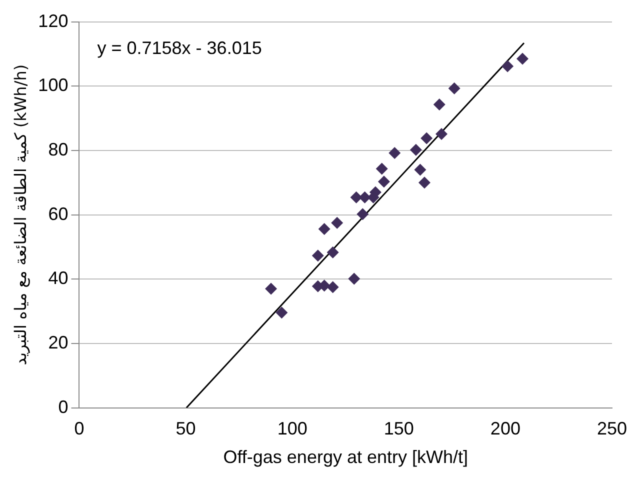  I want to click on x-tick-label: 0, so click(79, 428).